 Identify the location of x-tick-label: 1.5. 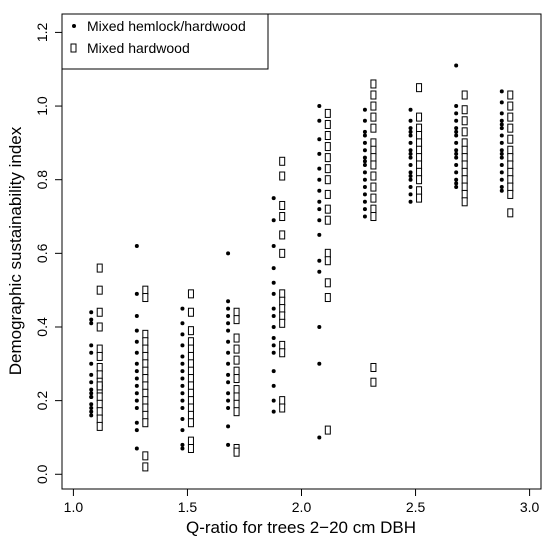
(188, 507).